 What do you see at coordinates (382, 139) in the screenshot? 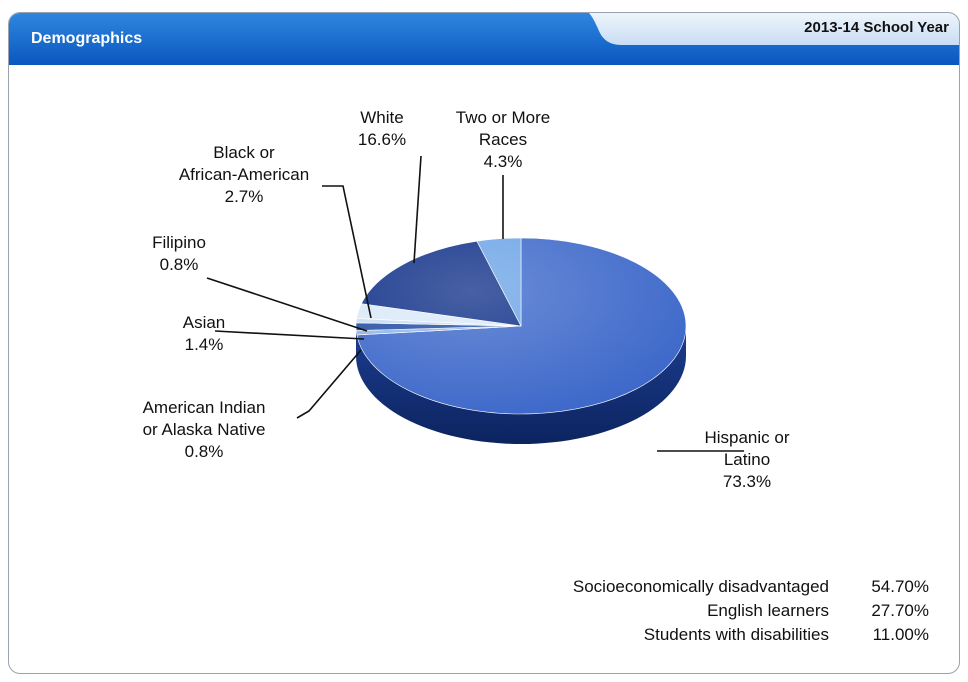
I see `slice-value-label: 16.6%` at bounding box center [382, 139].